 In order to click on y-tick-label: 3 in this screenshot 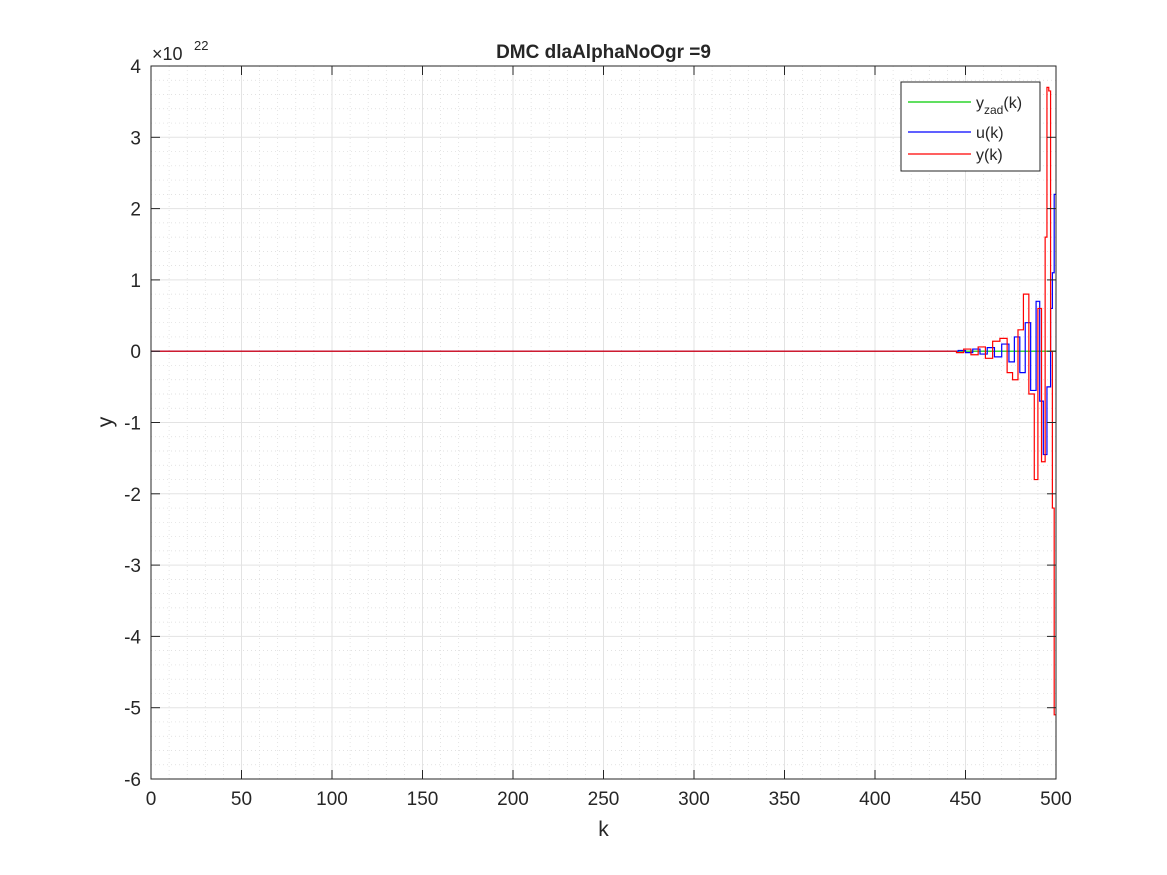, I will do `click(135, 138)`.